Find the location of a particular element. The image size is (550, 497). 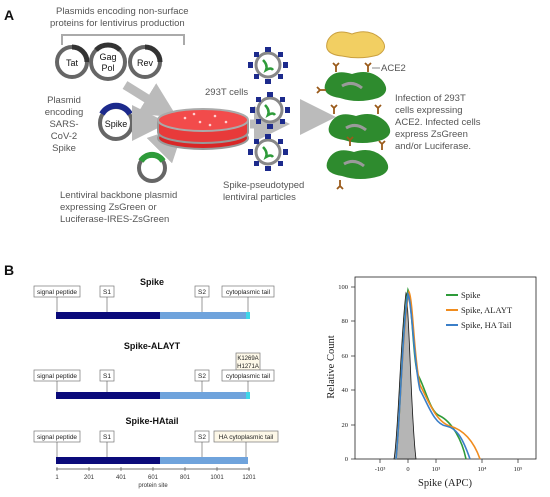

panel-a-label: A is located at coordinates (9, 15).